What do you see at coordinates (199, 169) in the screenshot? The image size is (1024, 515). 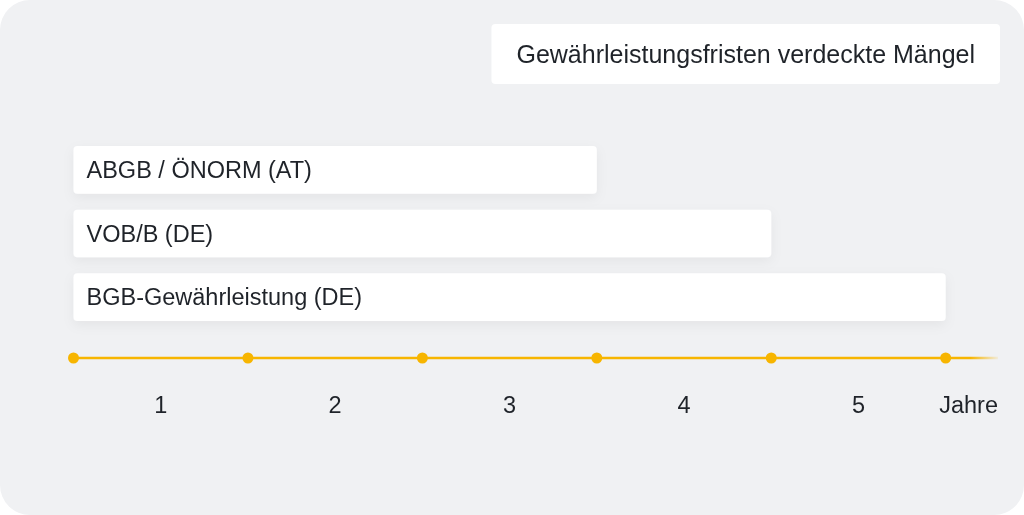 I see `y-tick-label: ABGB / ÖNORM (AT)` at bounding box center [199, 169].